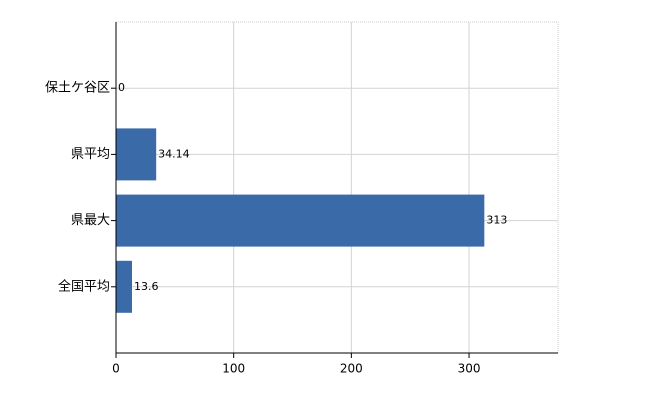  Describe the element at coordinates (469, 369) in the screenshot. I see `x-tick-label: 300` at that location.